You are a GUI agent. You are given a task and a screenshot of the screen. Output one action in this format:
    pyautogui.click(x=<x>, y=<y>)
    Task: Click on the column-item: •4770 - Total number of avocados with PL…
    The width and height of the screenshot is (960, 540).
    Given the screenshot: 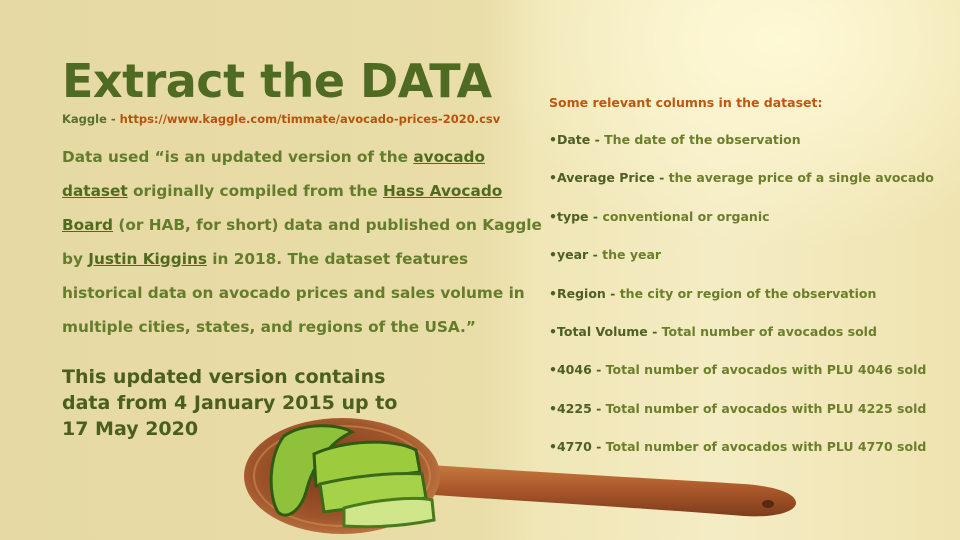 What is the action you would take?
    pyautogui.click(x=751, y=456)
    